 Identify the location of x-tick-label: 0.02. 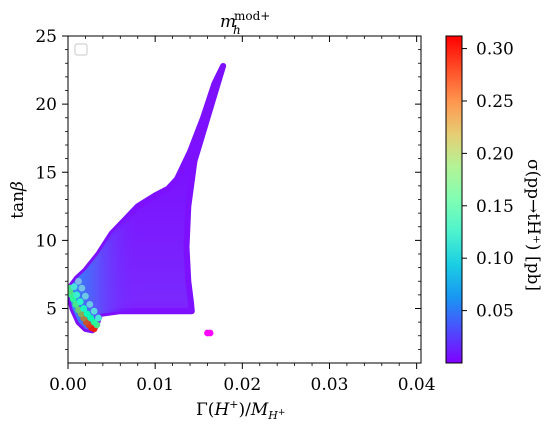
(242, 385).